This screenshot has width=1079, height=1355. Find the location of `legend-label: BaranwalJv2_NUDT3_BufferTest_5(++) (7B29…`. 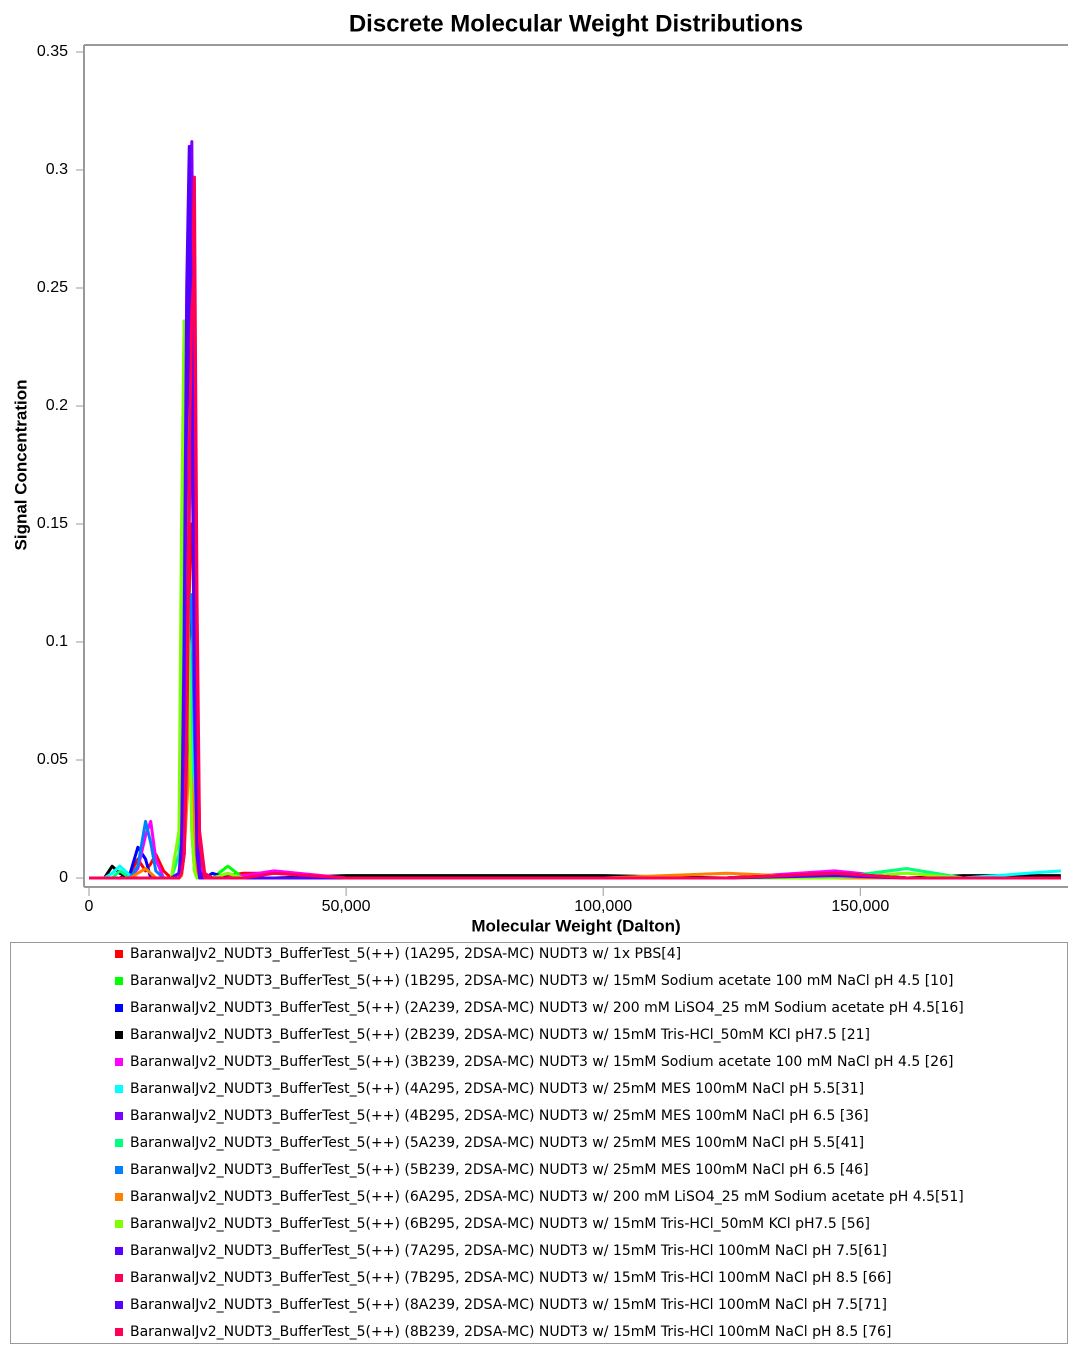

legend-label: BaranwalJv2_NUDT3_BufferTest_5(++) (7B29… is located at coordinates (510, 1278).